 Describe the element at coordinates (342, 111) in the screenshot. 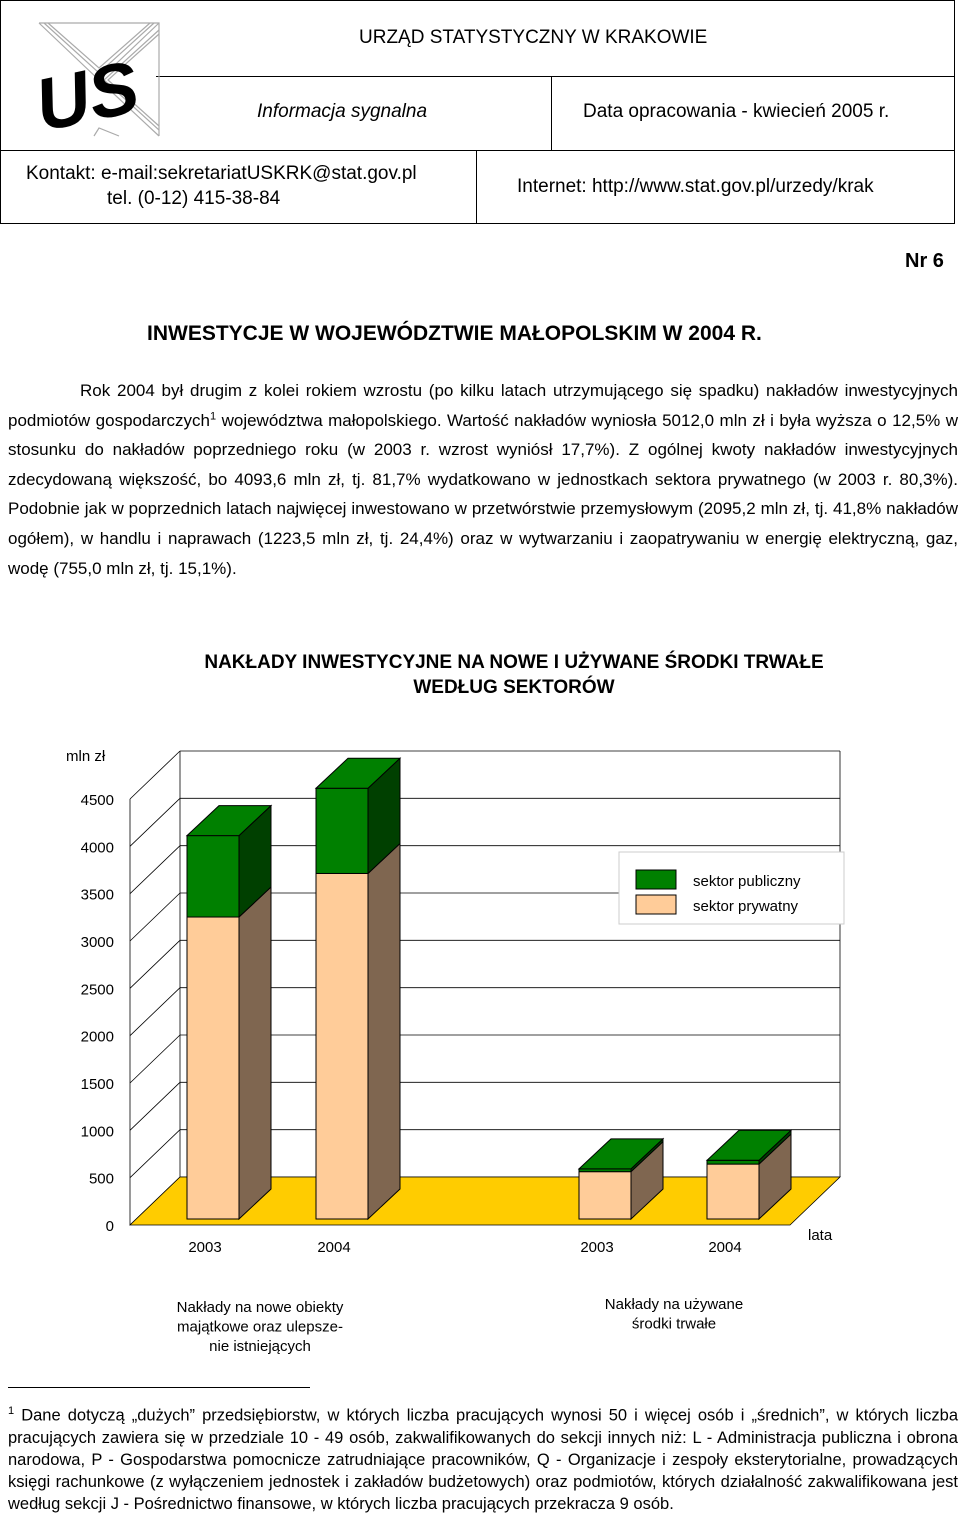

I see `document-type: Informacja sygnalna` at that location.